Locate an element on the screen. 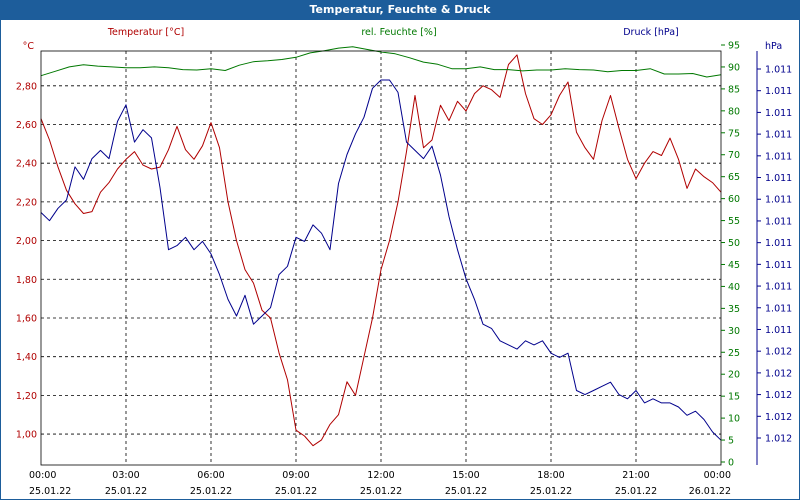  humidity-tick-label: 90 is located at coordinates (734, 67).